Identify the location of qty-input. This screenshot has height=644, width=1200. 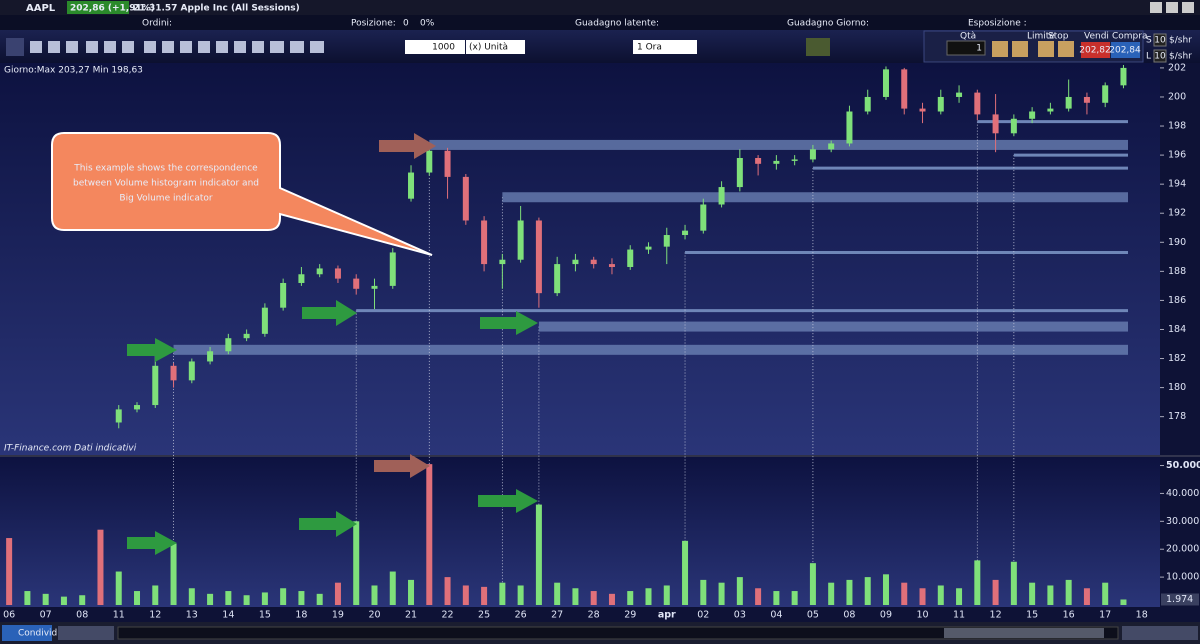
(966, 48).